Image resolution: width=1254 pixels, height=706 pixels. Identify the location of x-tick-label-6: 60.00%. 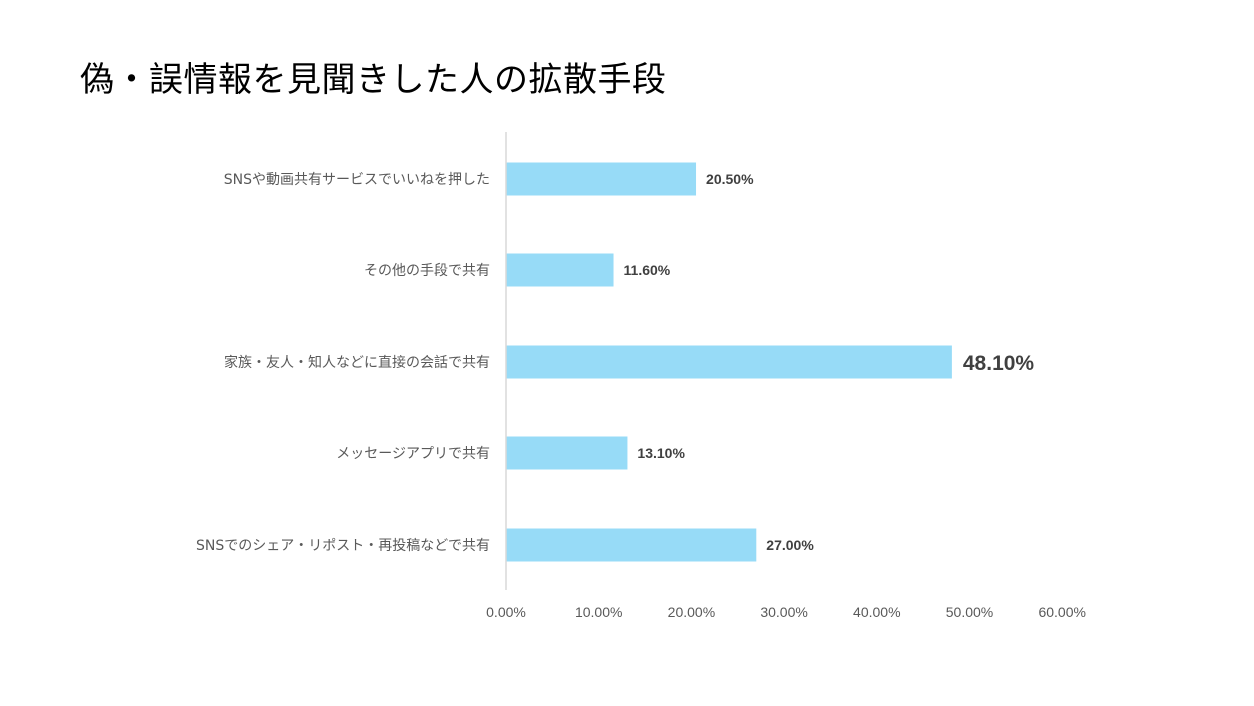
(1061, 612).